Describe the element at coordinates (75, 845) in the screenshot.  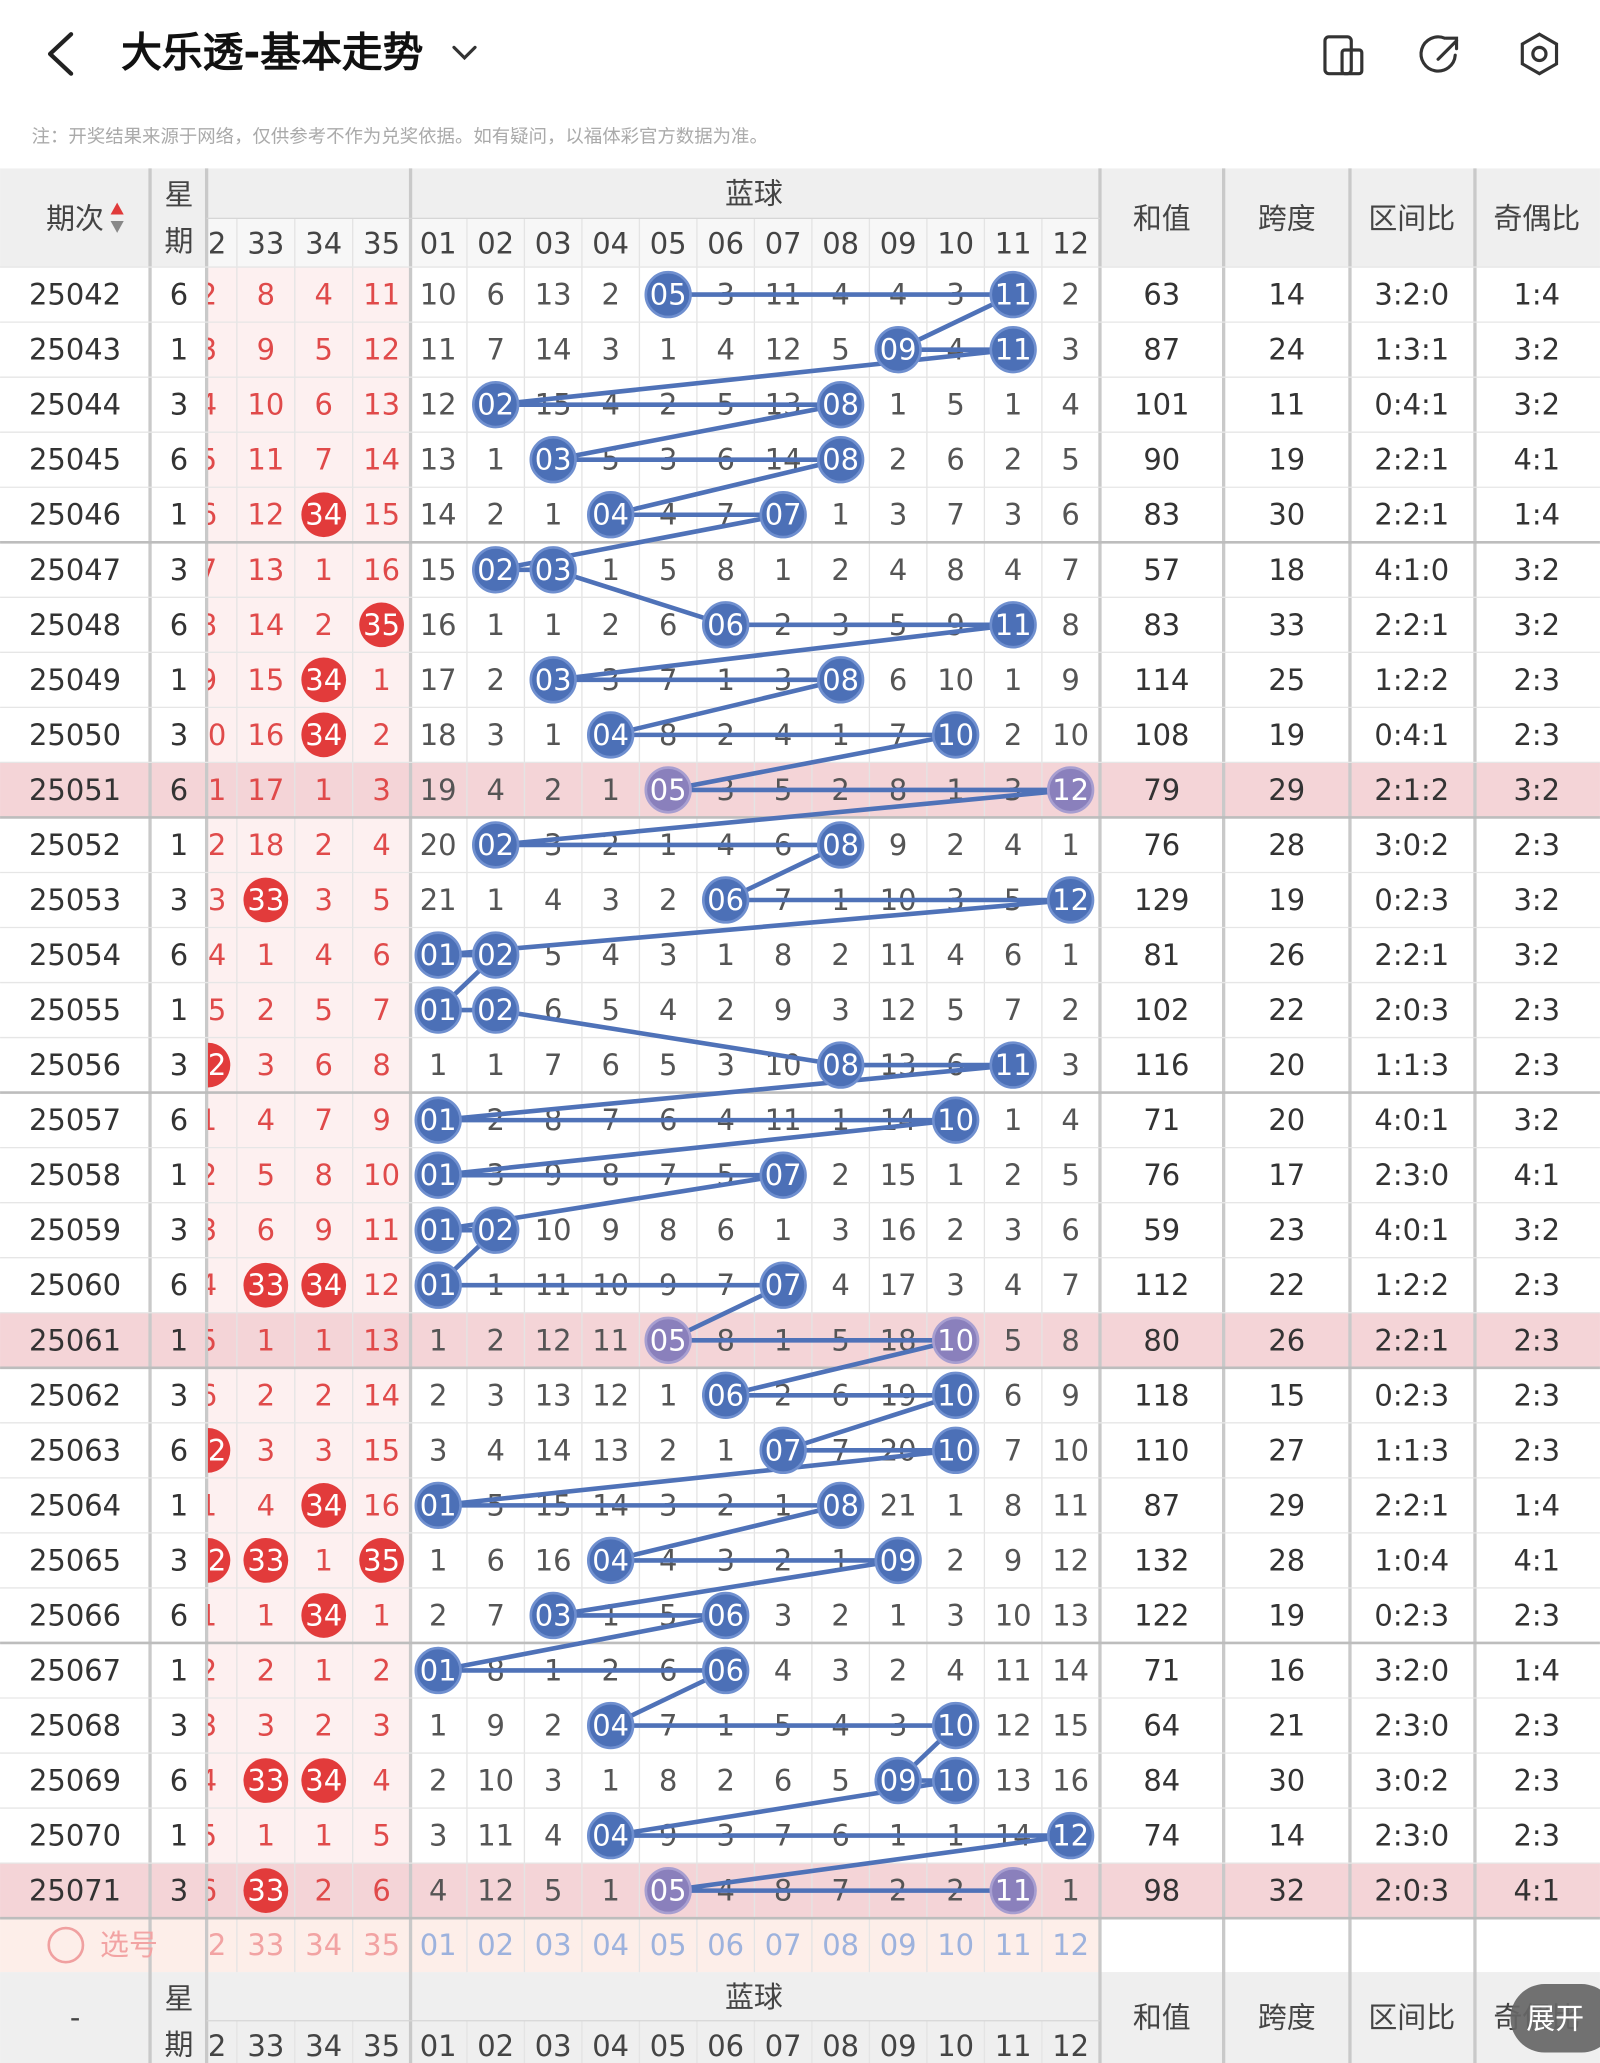
I see `period: 25052` at that location.